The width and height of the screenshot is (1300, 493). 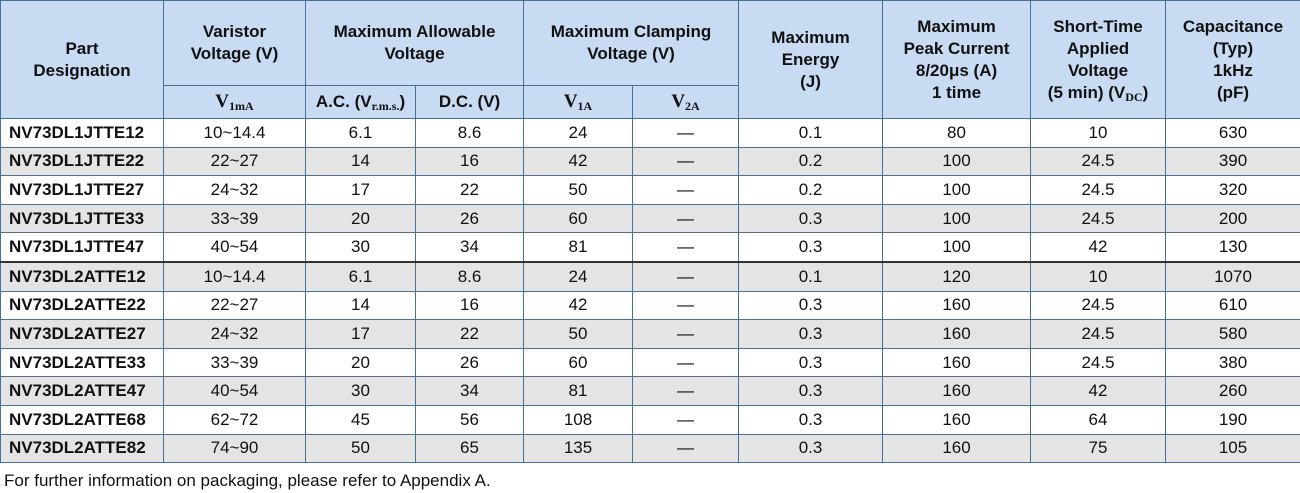 I want to click on header-cell: Part Designation, so click(x=82, y=59).